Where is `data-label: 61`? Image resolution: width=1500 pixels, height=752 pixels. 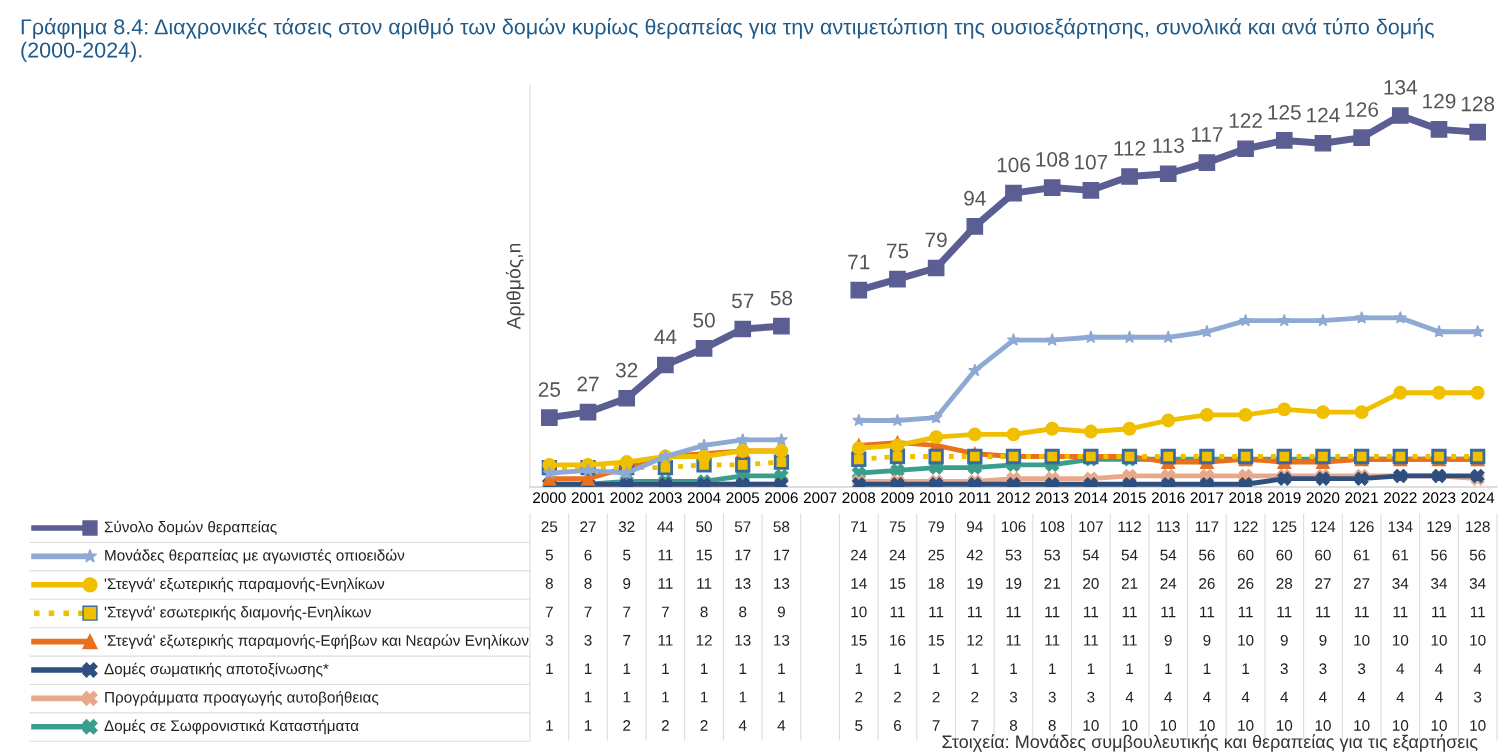 data-label: 61 is located at coordinates (1400, 555).